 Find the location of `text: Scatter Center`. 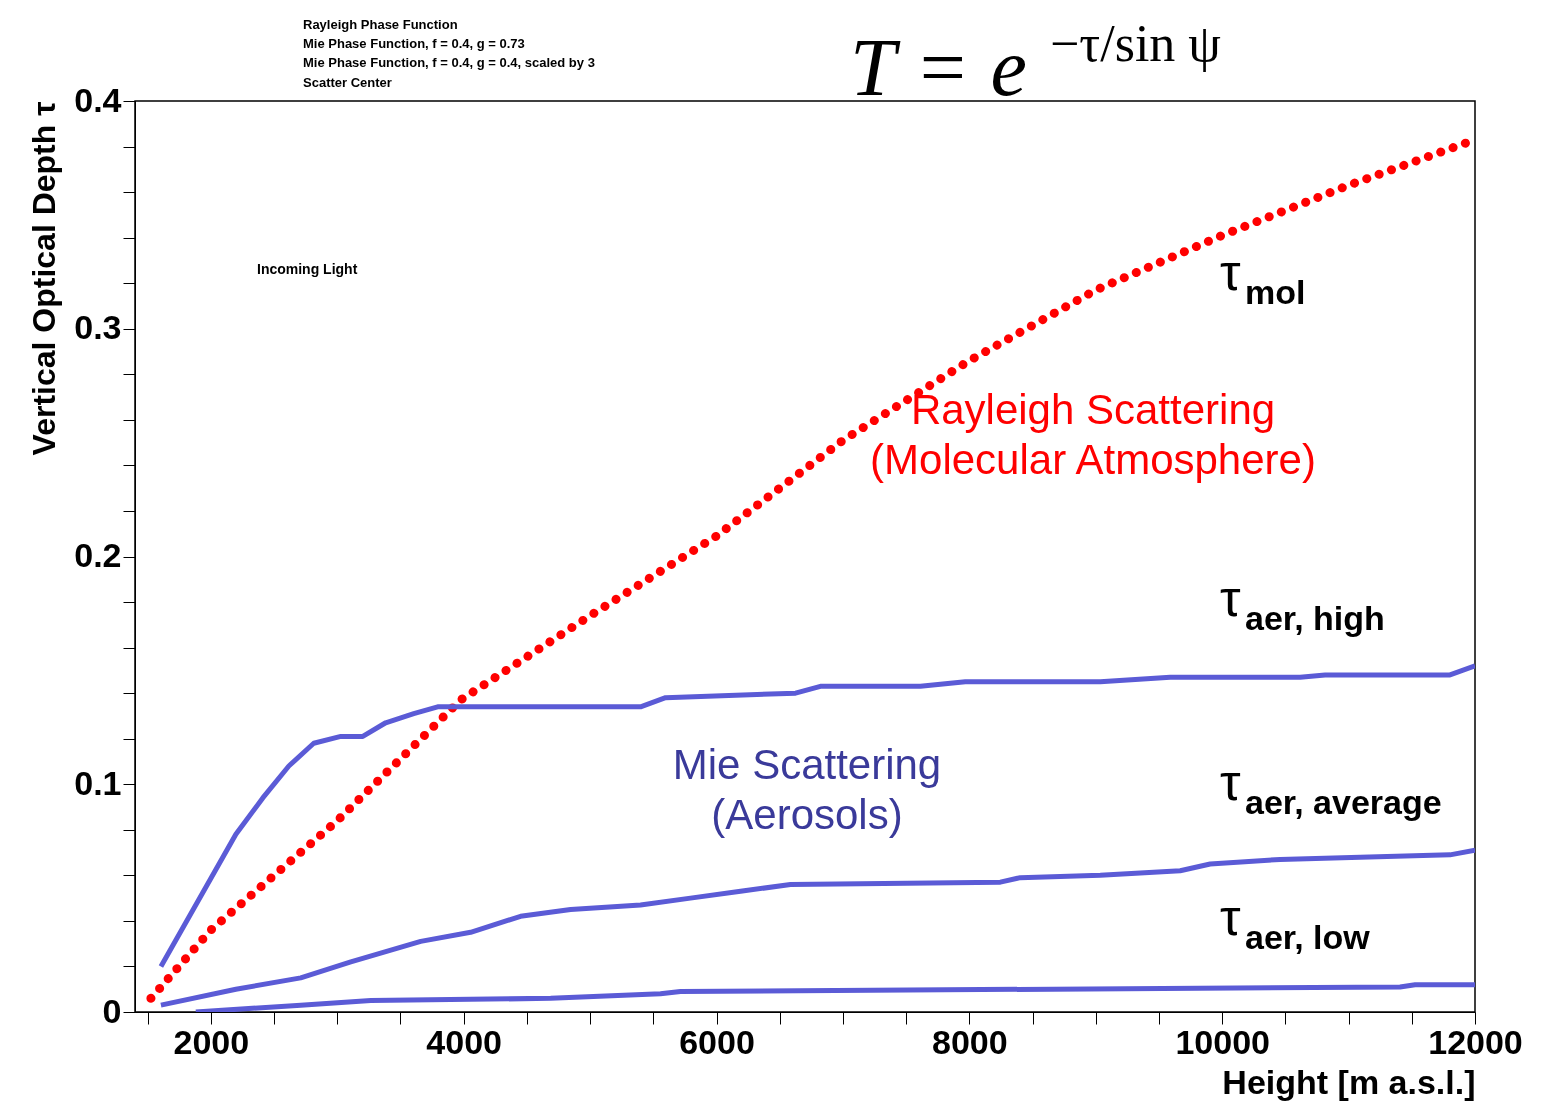

text: Scatter Center is located at coordinates (347, 82).